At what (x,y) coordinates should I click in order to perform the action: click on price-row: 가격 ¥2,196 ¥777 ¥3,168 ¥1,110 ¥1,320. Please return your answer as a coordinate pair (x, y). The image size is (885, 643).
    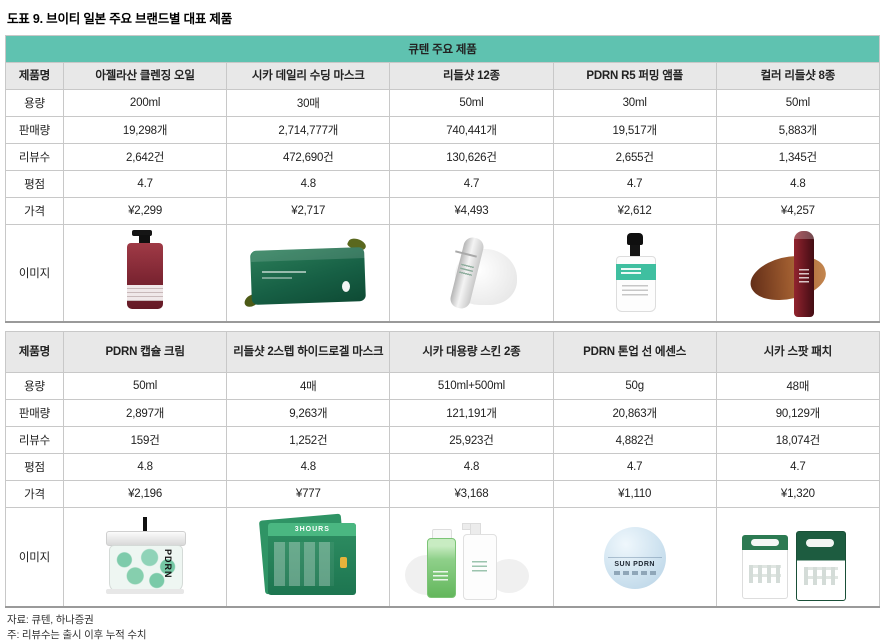
    Looking at the image, I should click on (443, 494).